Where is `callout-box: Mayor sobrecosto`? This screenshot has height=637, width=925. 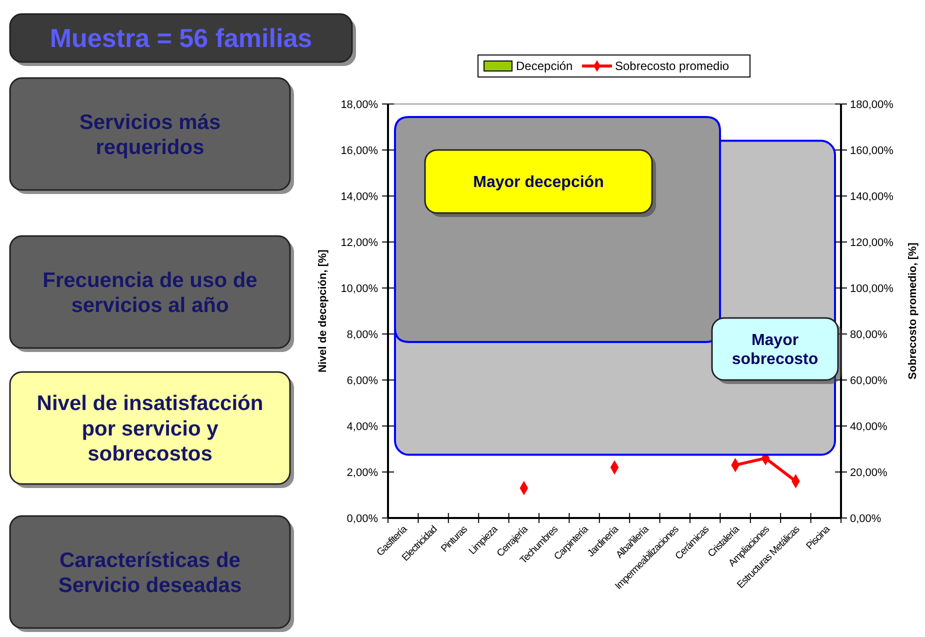
callout-box: Mayor sobrecosto is located at coordinates (776, 350).